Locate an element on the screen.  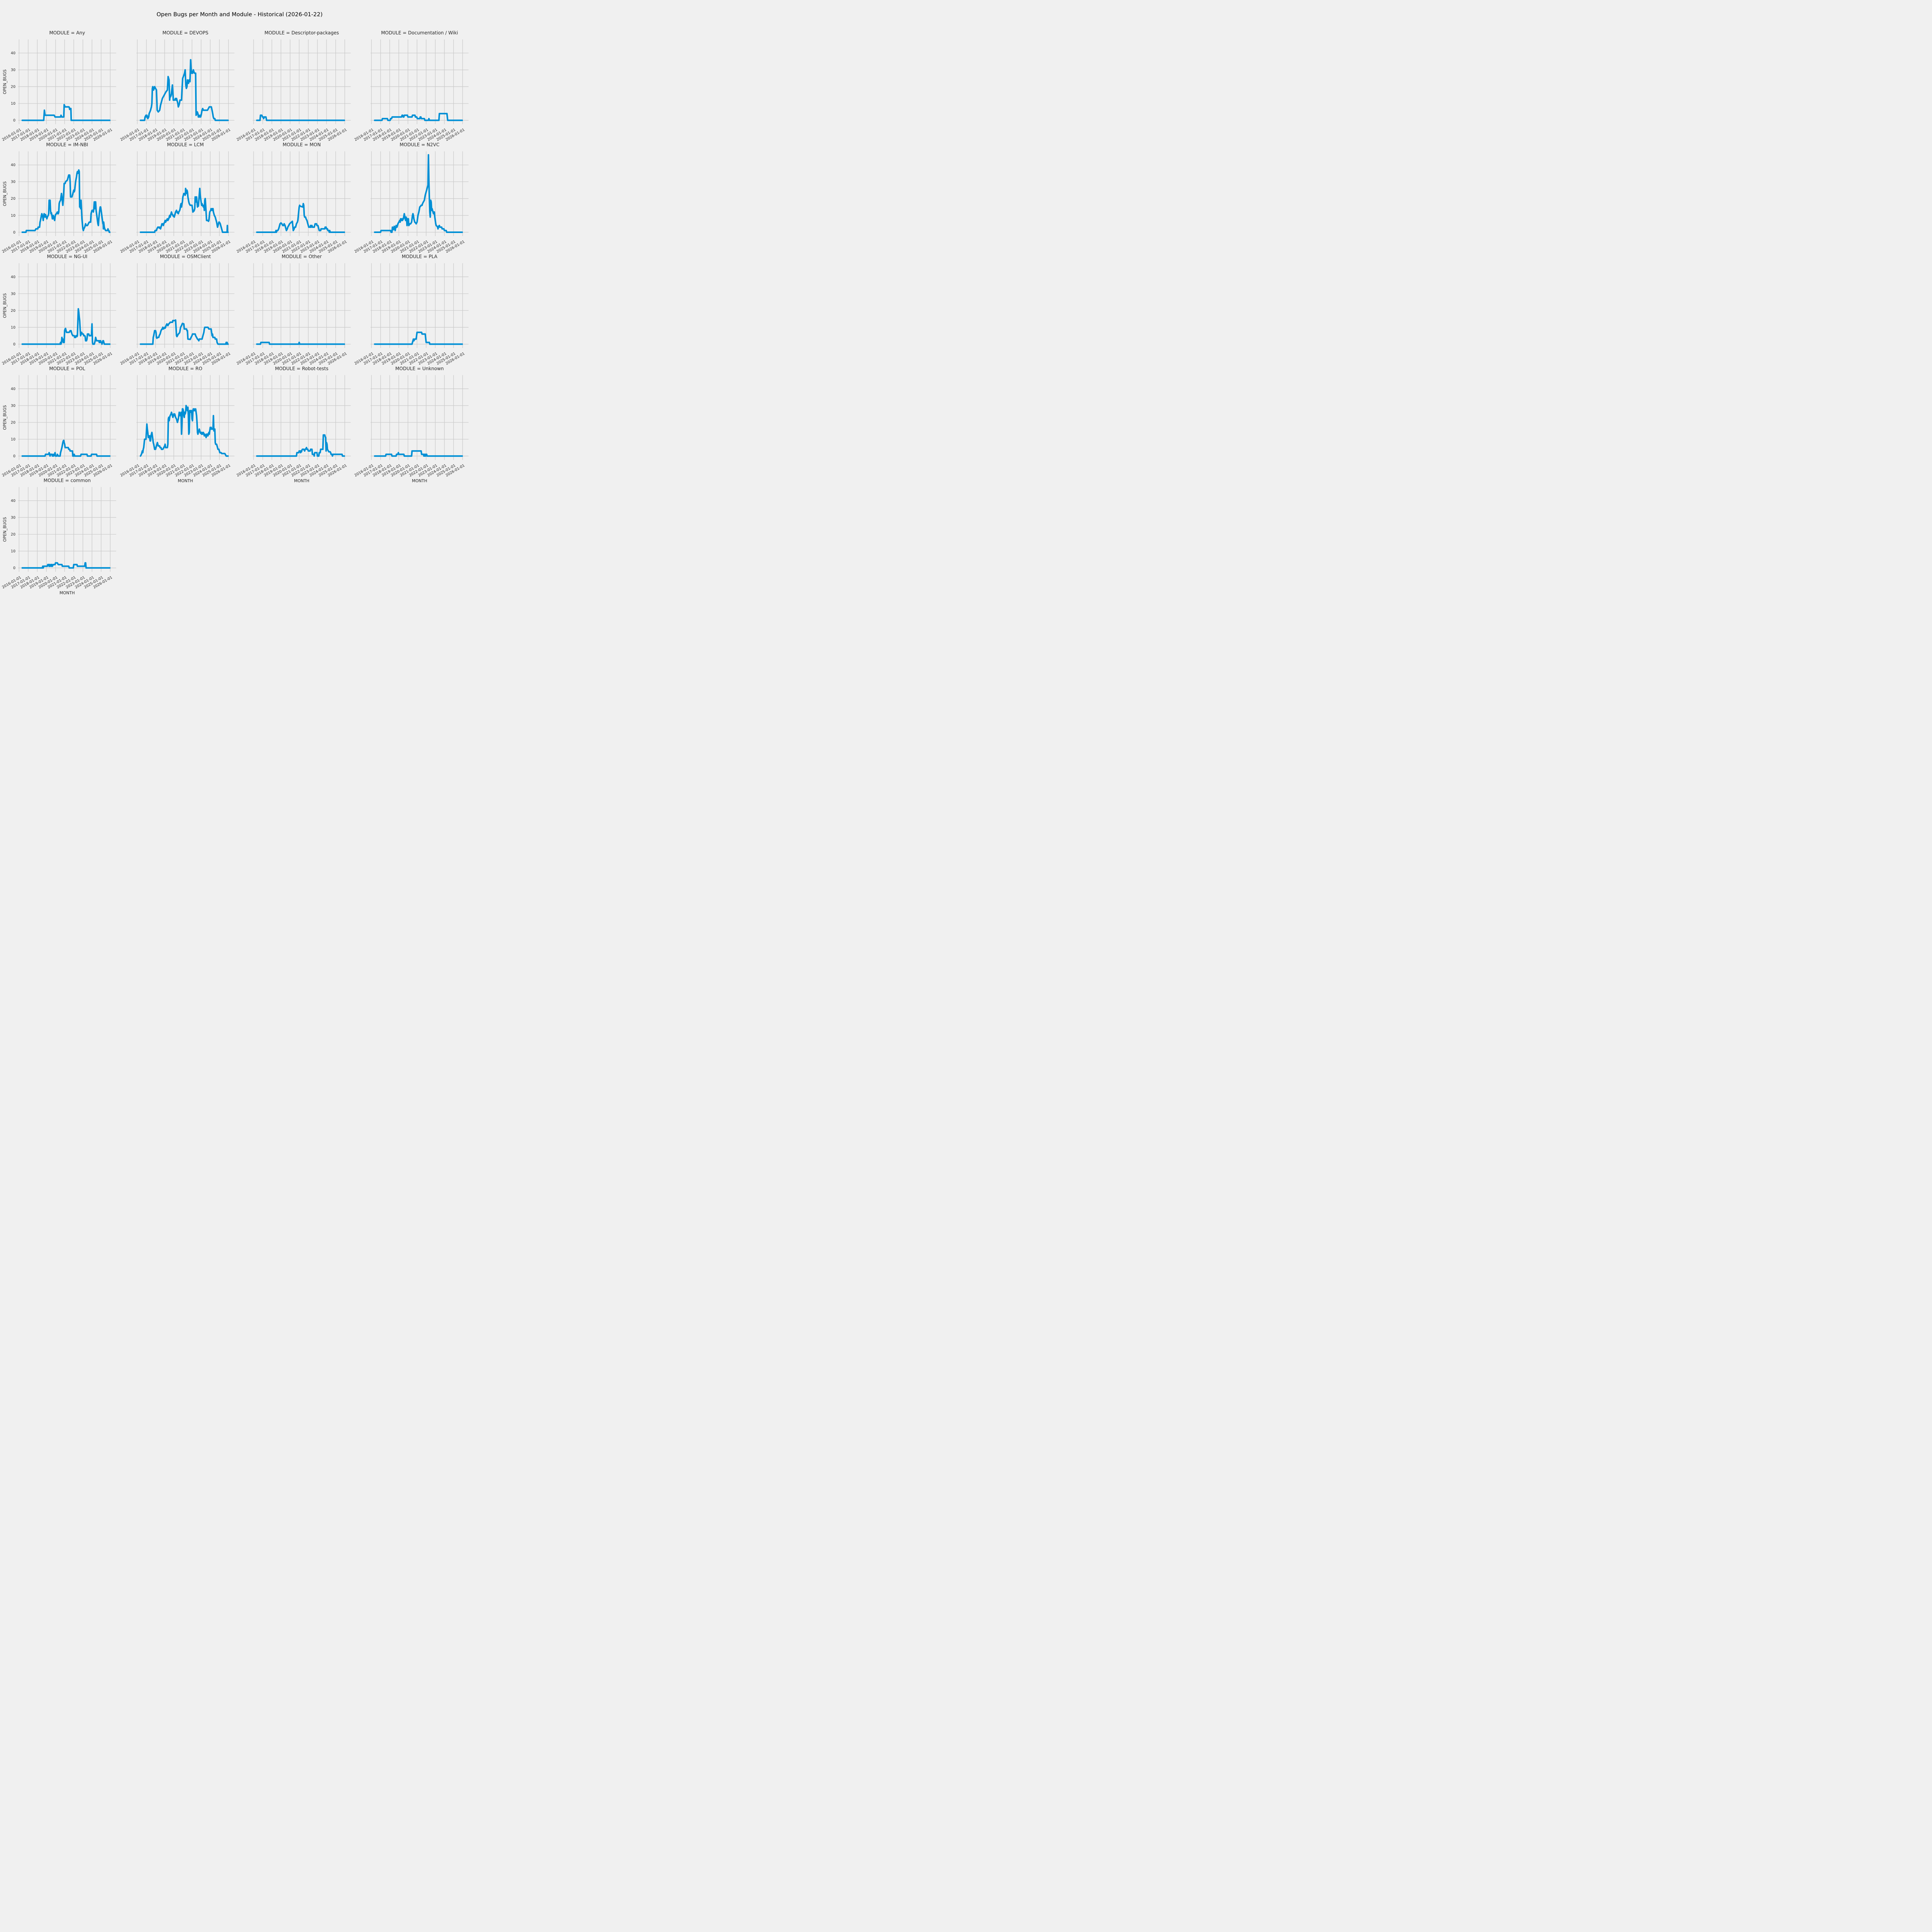
facet-title: MODULE = Documentation / Wiki is located at coordinates (420, 33).